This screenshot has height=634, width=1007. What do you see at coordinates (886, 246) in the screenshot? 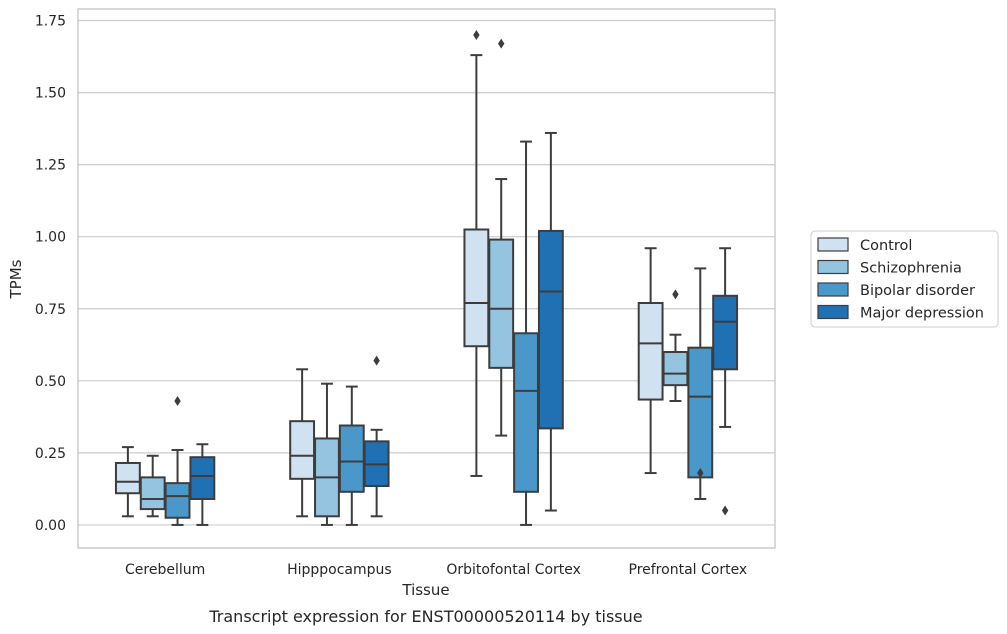
I see `legend-label: Control` at bounding box center [886, 246].